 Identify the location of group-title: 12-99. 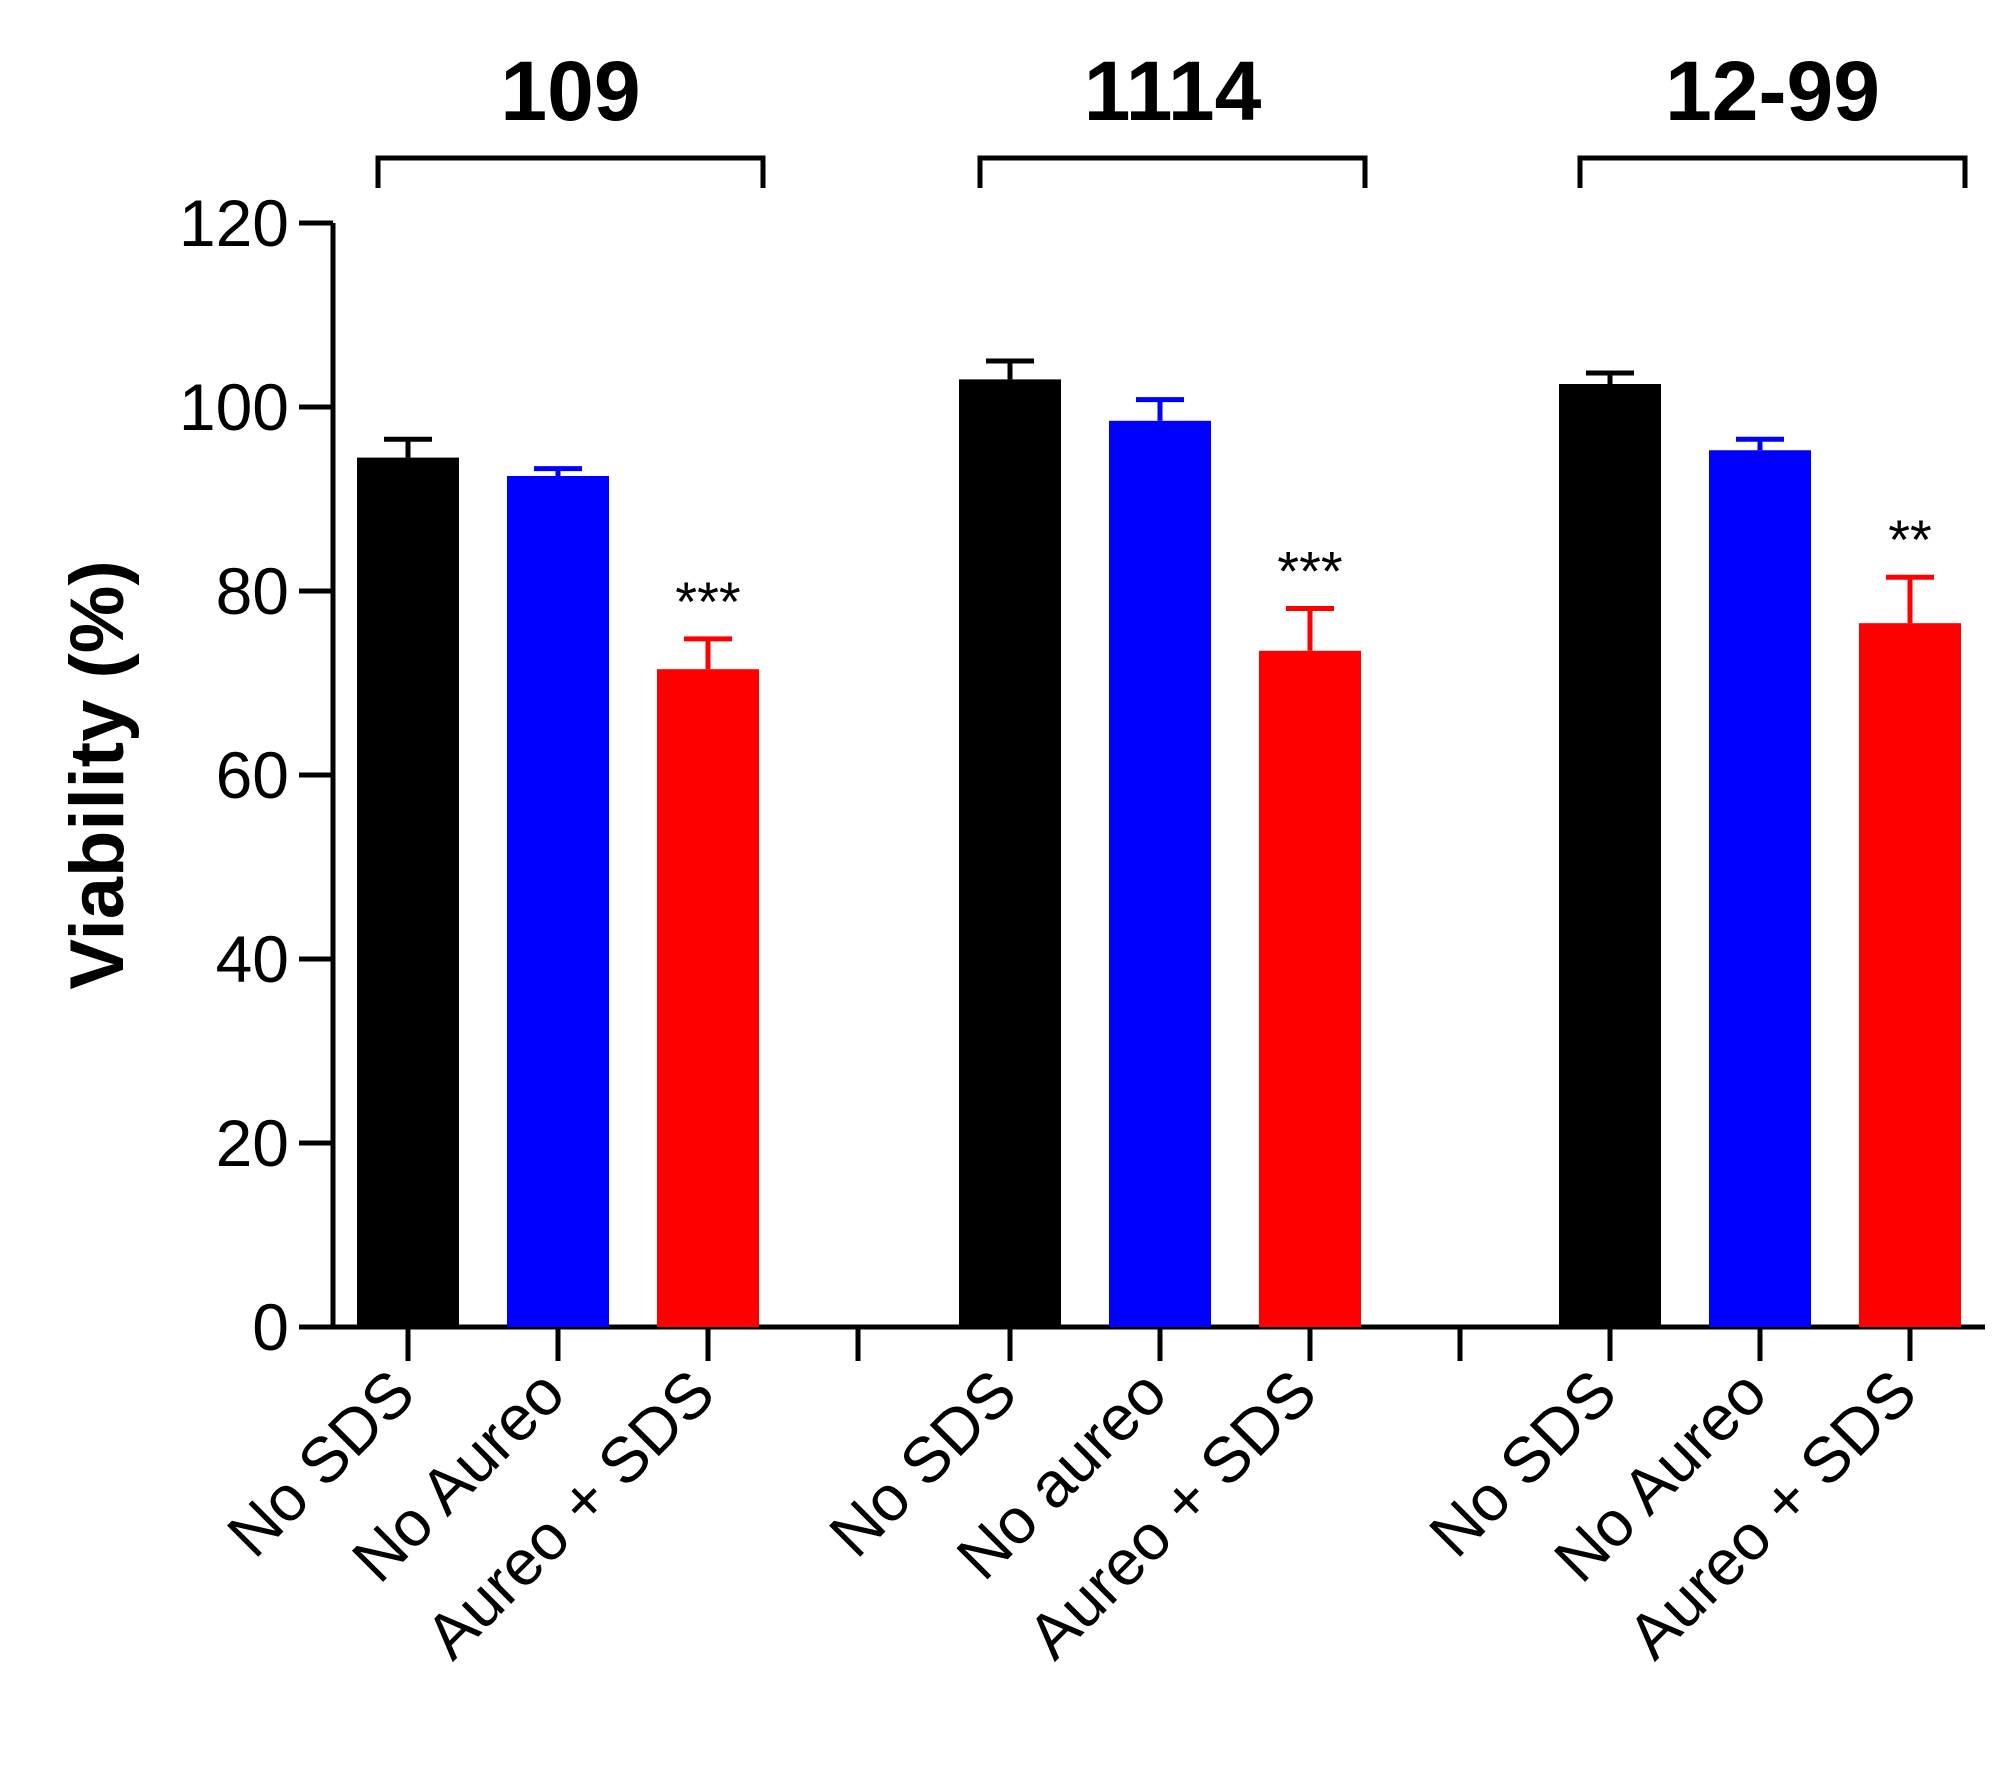
(1772, 91).